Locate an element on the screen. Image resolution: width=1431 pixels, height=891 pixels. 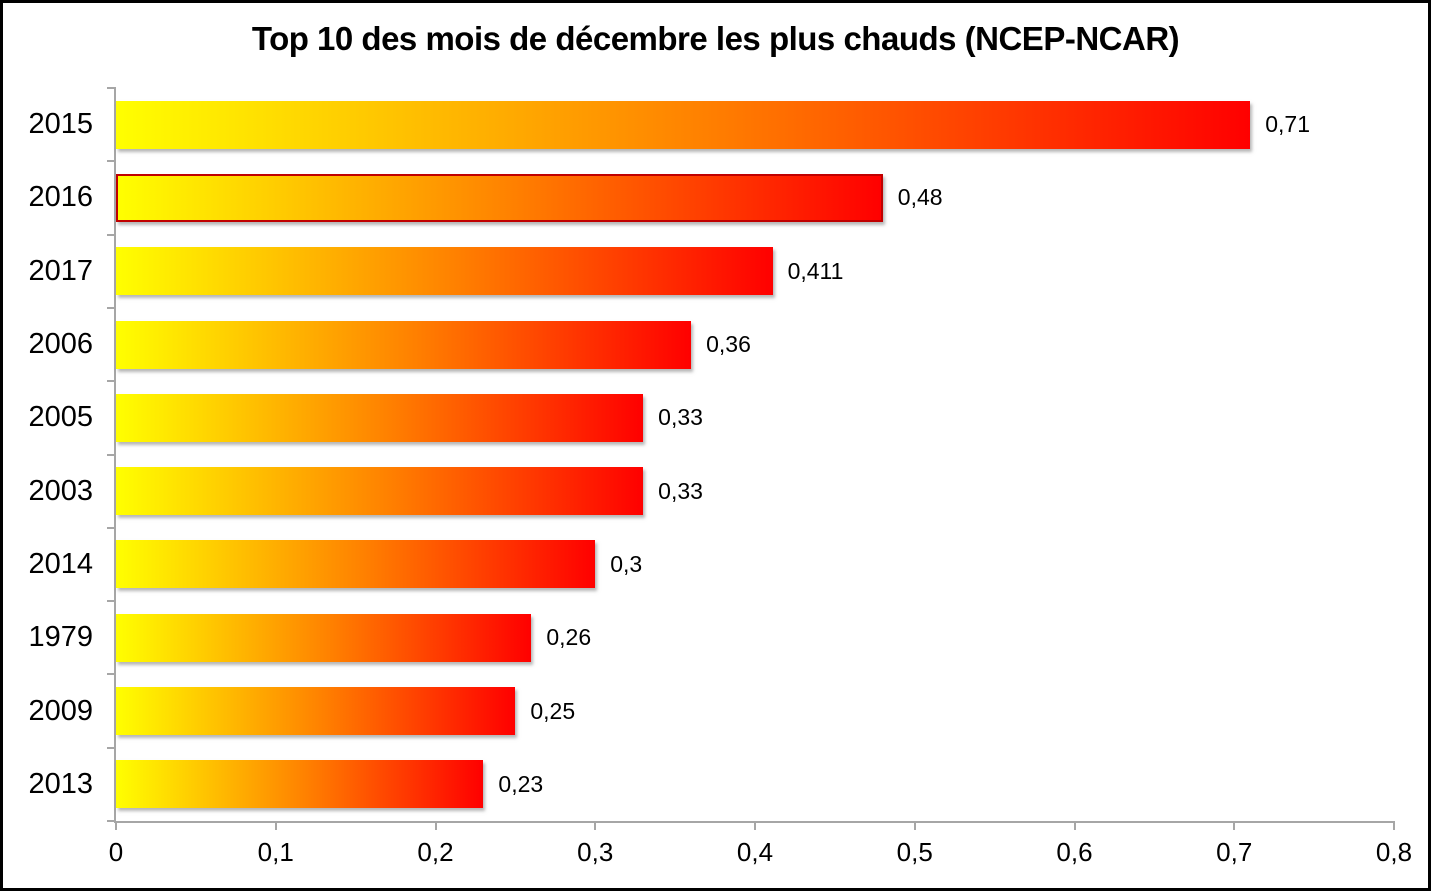
bar-value-label: 0,3 is located at coordinates (626, 563).